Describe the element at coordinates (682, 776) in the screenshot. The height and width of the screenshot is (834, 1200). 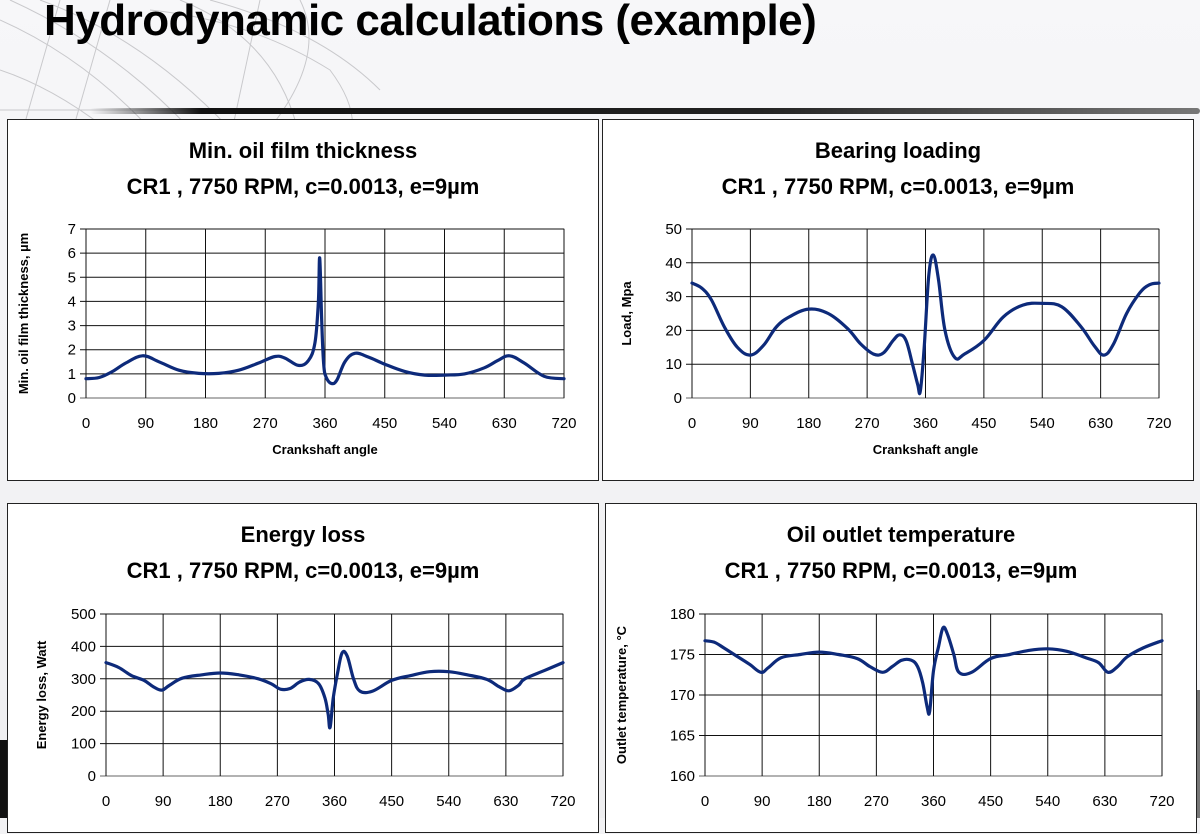
I see `y-tick-label: 160` at that location.